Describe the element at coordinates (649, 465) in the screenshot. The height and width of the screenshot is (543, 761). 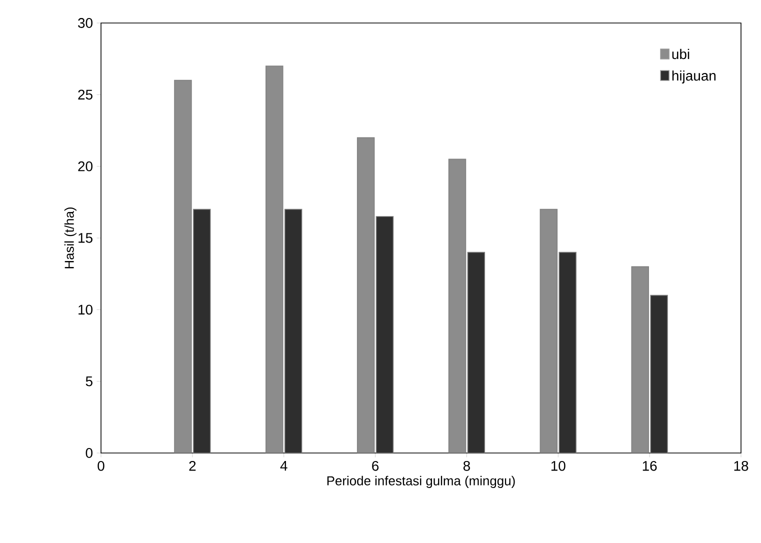
I see `x-tick-label: 16` at that location.